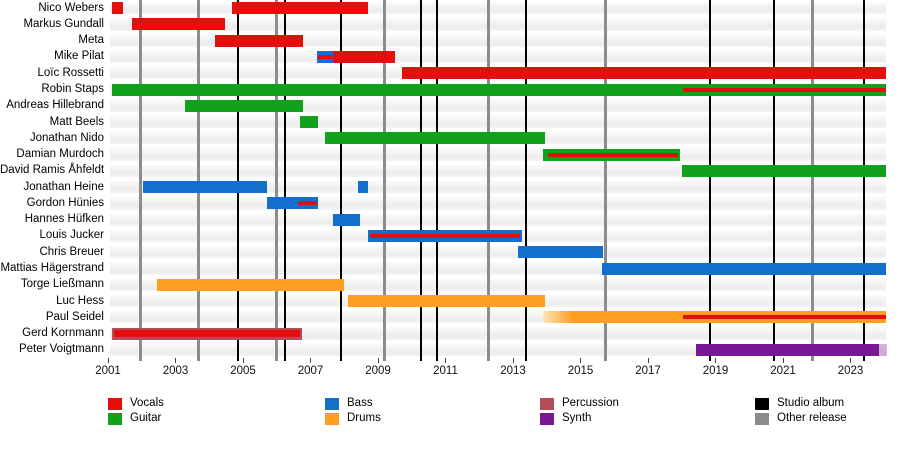 This screenshot has width=900, height=475. What do you see at coordinates (72, 89) in the screenshot?
I see `member-name: Robin Staps` at bounding box center [72, 89].